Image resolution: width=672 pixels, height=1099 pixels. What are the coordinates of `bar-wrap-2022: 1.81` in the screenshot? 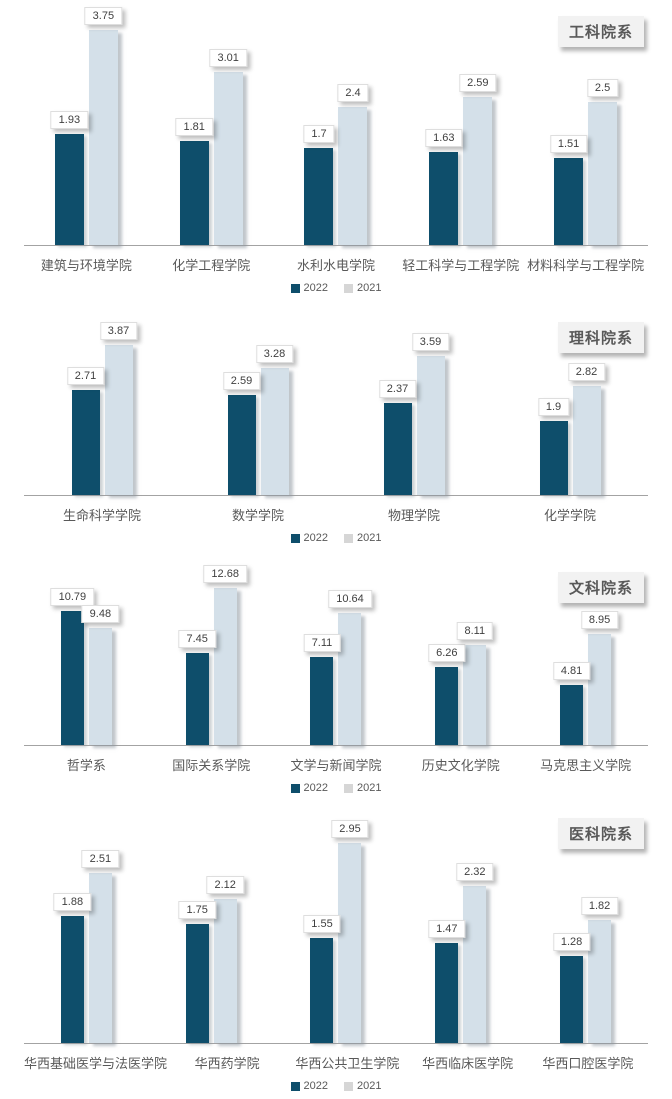 It's located at (194, 181).